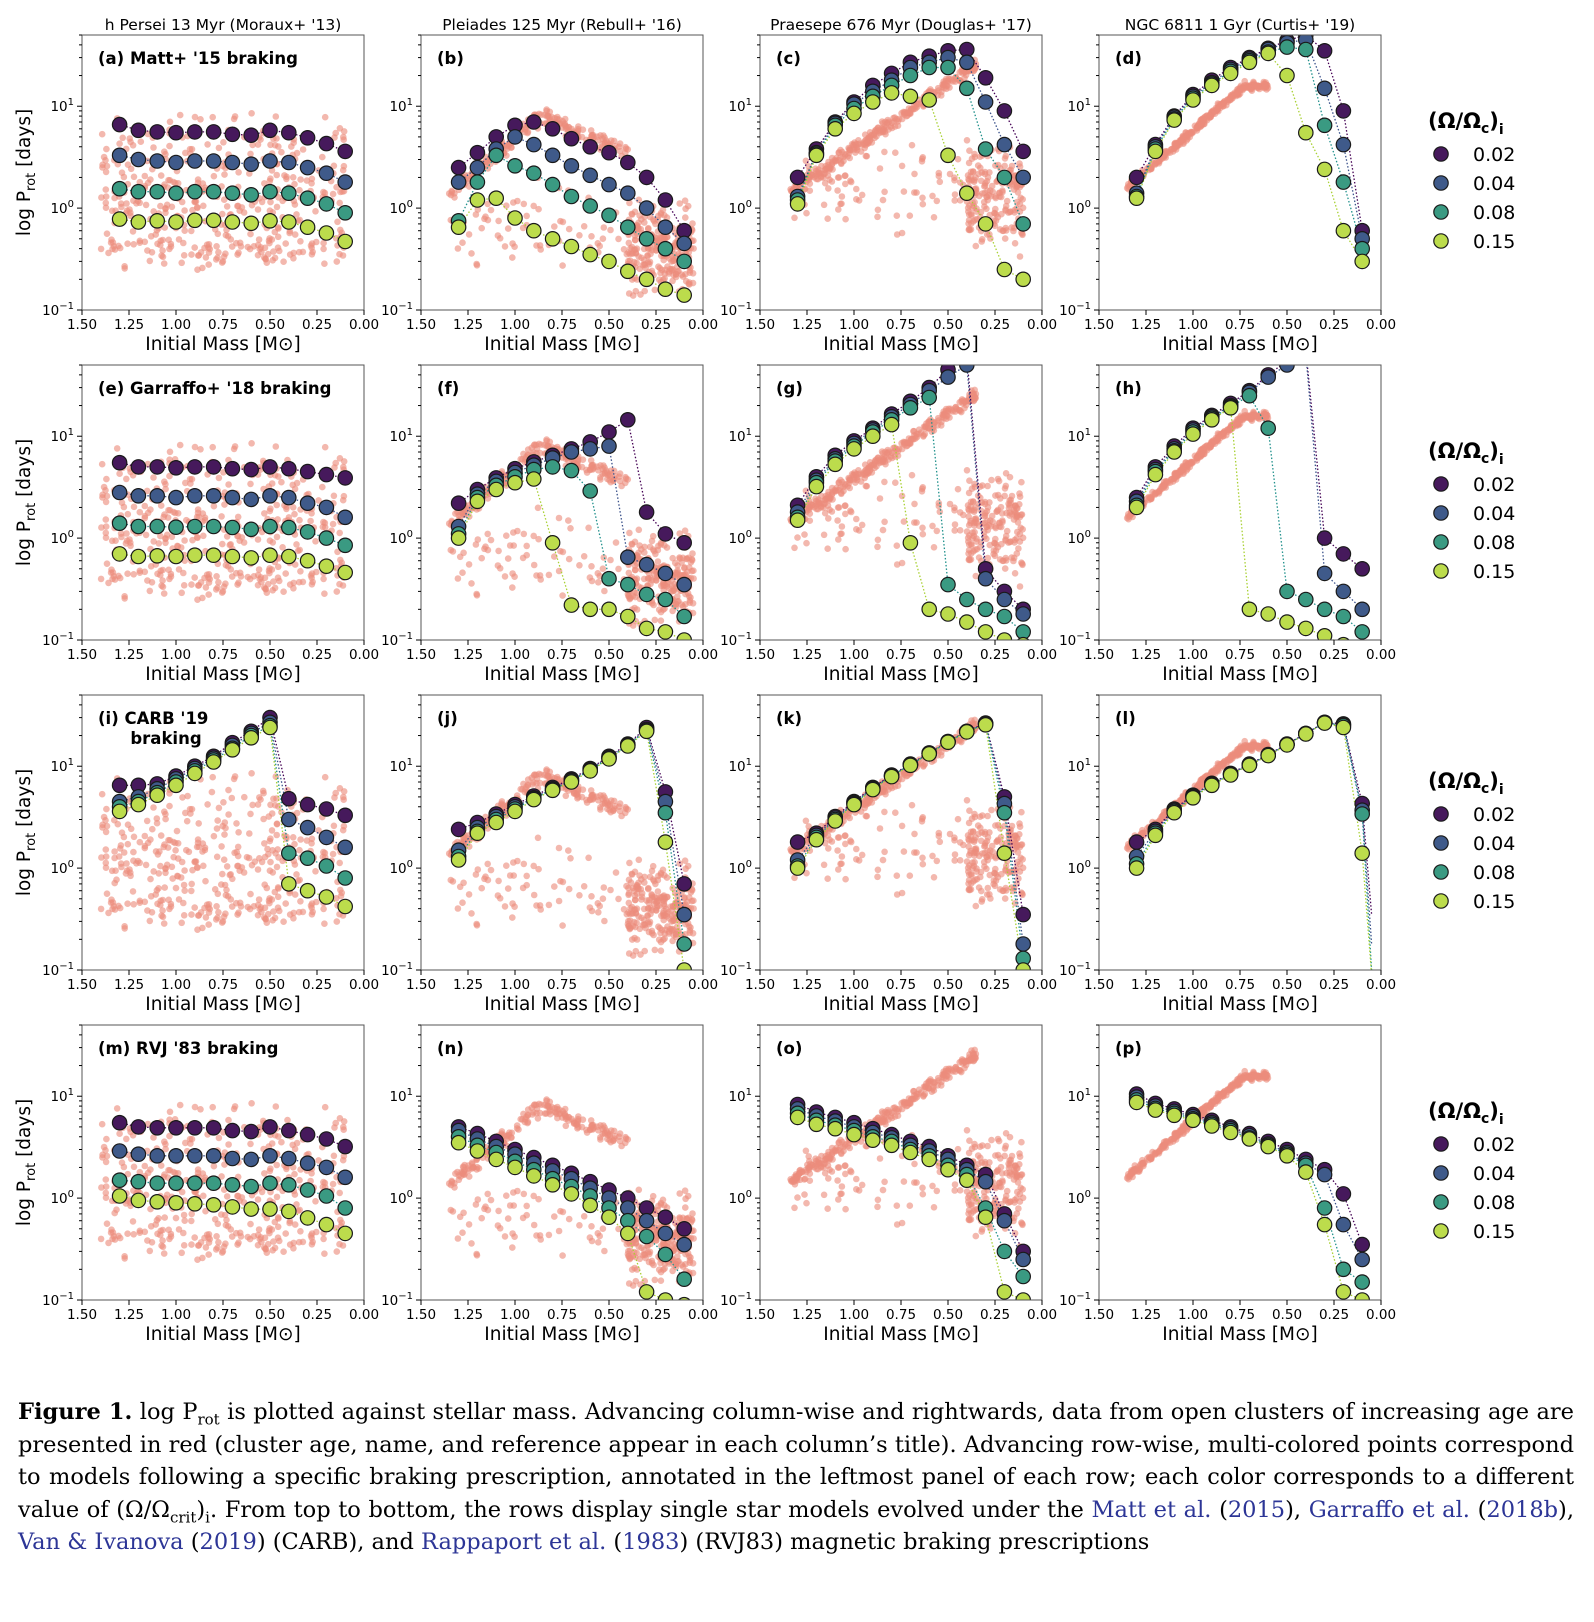  Describe the element at coordinates (901, 25) in the screenshot. I see `column-title: Praesepe 676 Myr (Douglas+ '17)` at that location.